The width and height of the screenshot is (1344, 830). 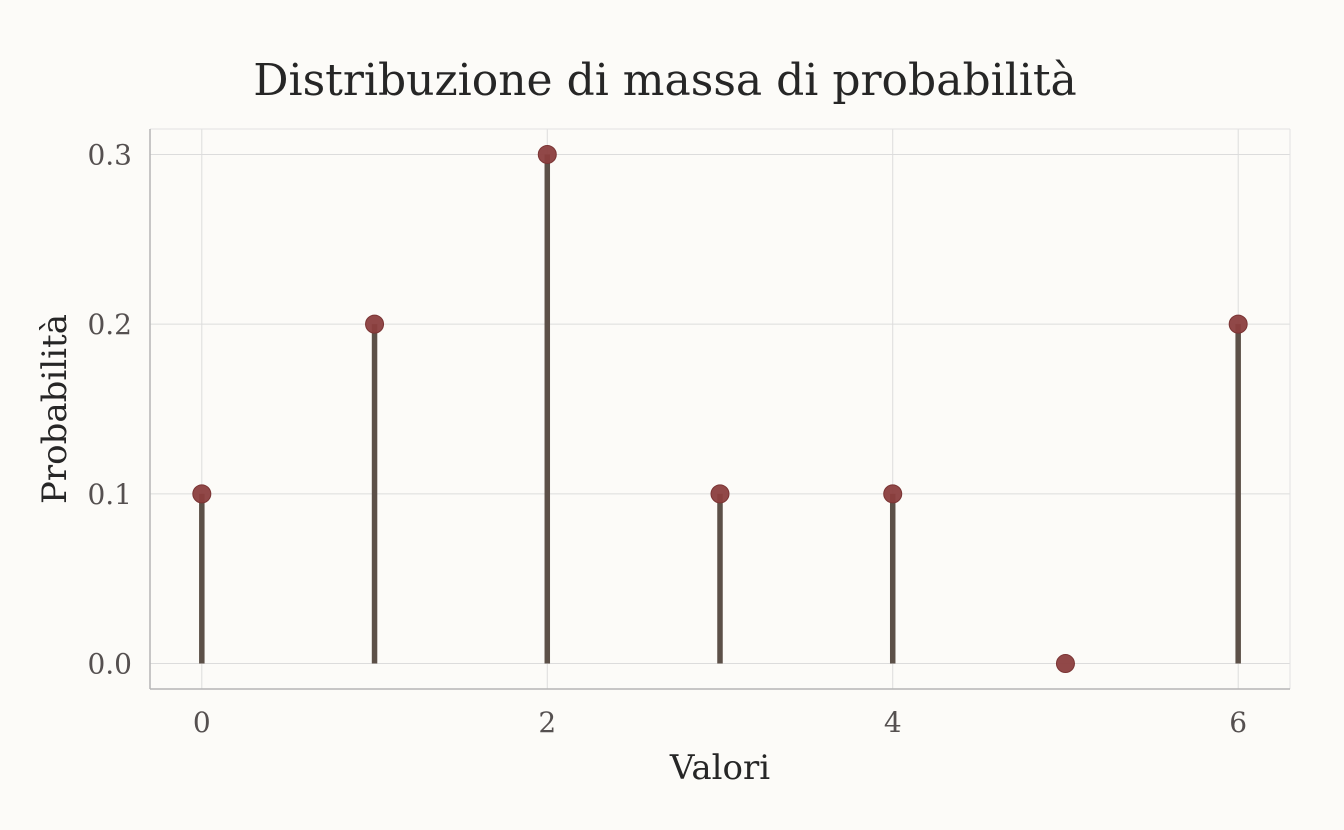 What do you see at coordinates (1065, 664) in the screenshot?
I see `stem-marker-x5` at bounding box center [1065, 664].